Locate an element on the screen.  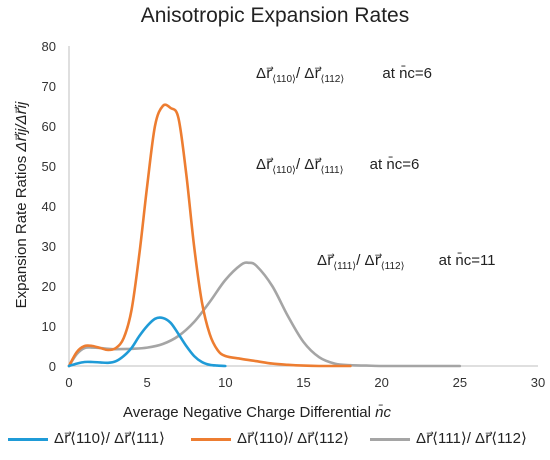
x-axis-title: Average Negative Charge Differential n̄c is located at coordinates (257, 412).